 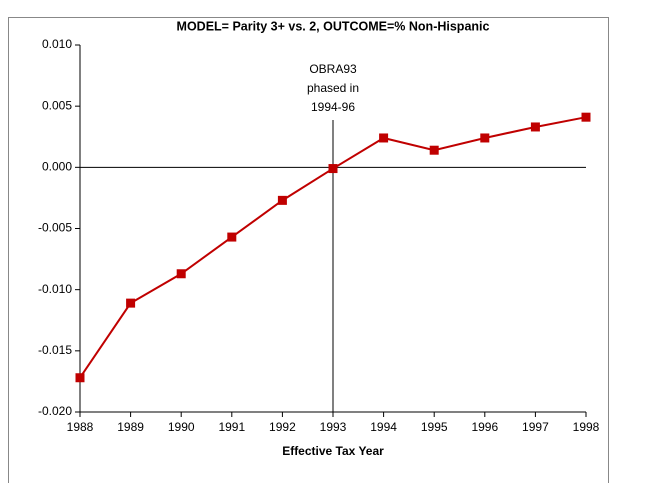 I want to click on x-tick-label: 1994, so click(x=383, y=427).